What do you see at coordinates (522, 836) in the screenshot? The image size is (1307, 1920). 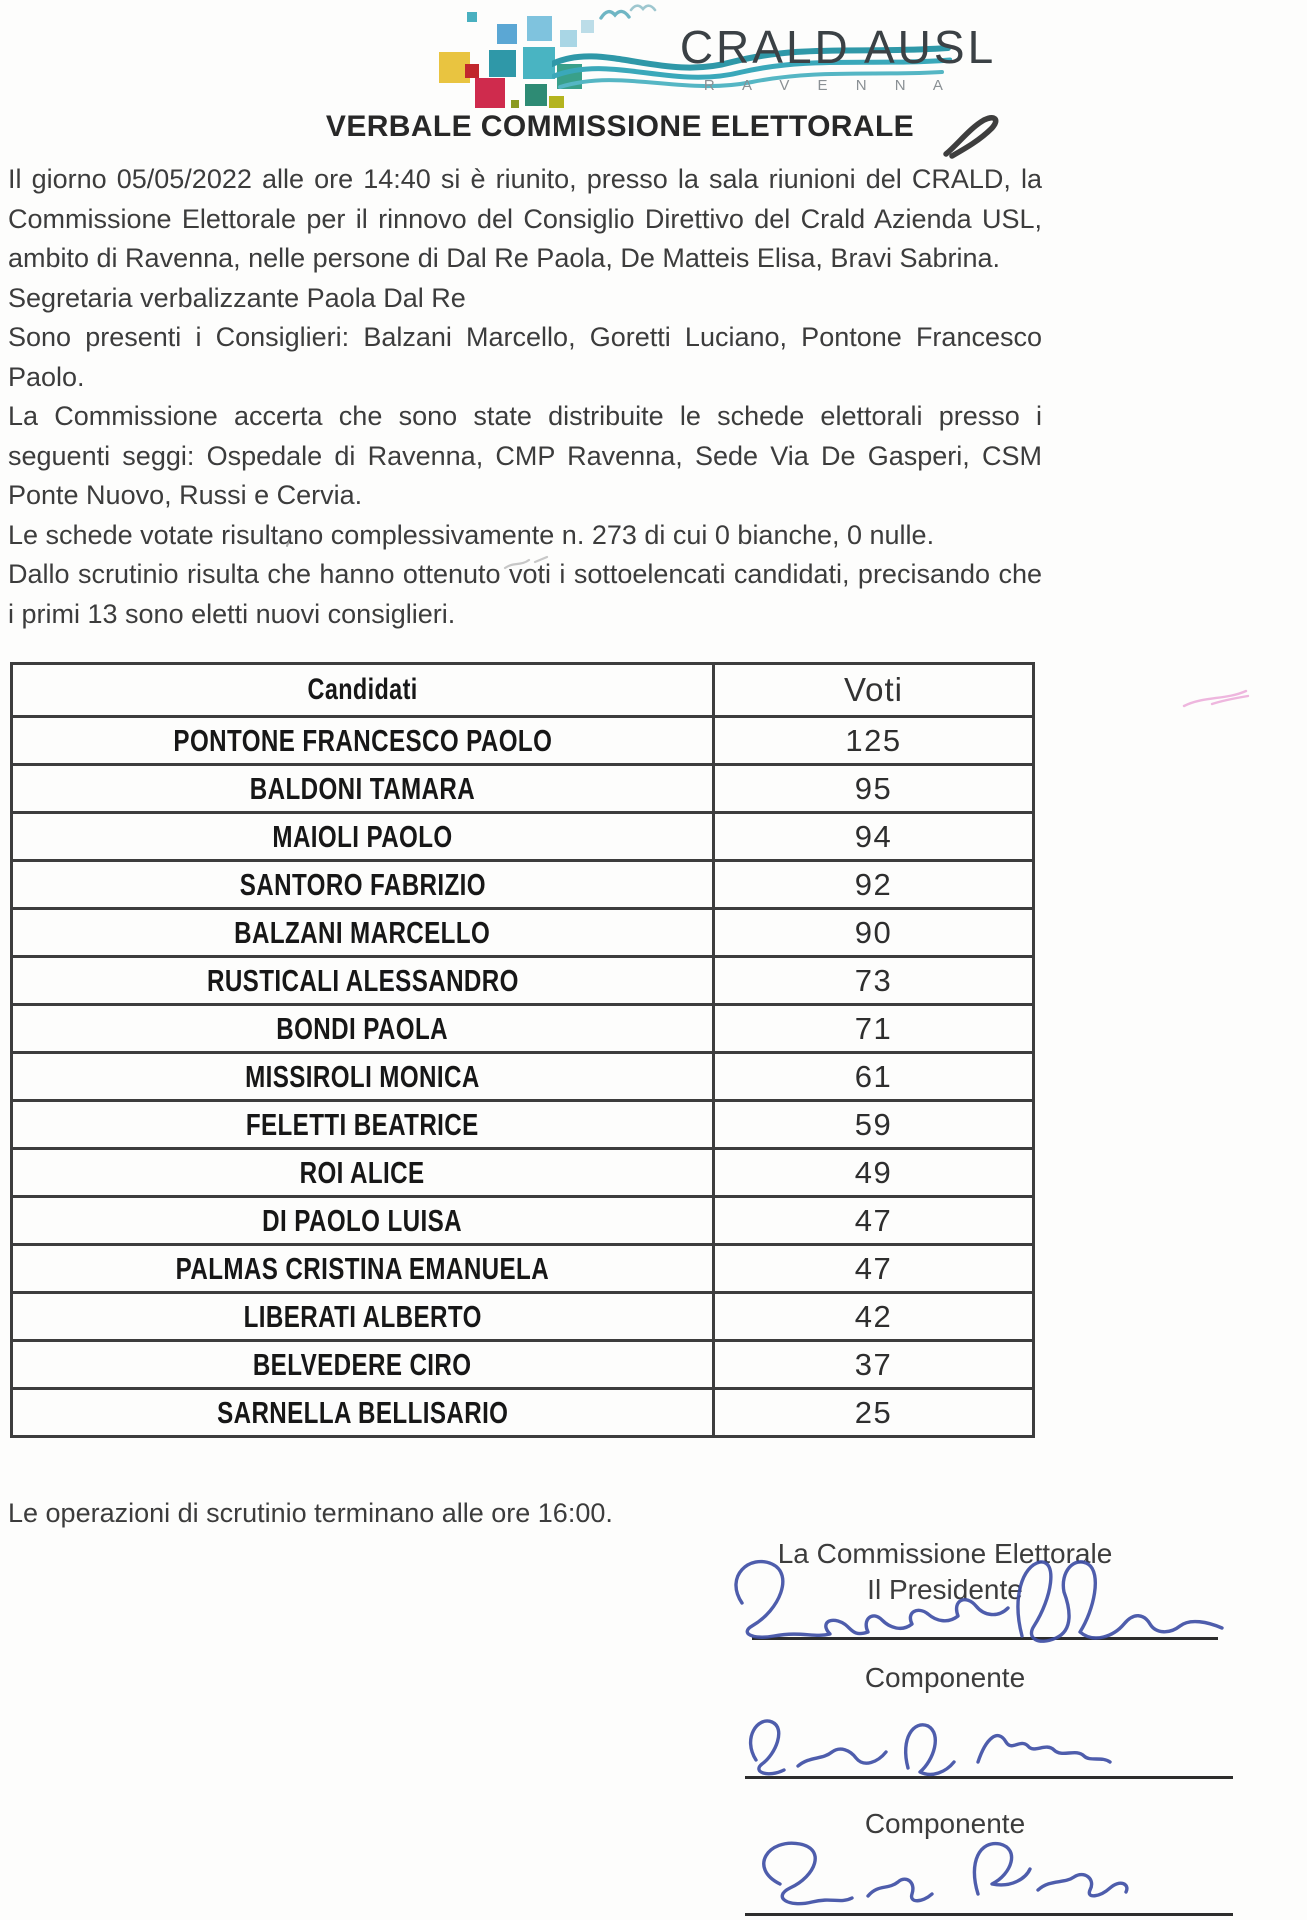 I see `table-row: MAIOLI PAOLO 94` at bounding box center [522, 836].